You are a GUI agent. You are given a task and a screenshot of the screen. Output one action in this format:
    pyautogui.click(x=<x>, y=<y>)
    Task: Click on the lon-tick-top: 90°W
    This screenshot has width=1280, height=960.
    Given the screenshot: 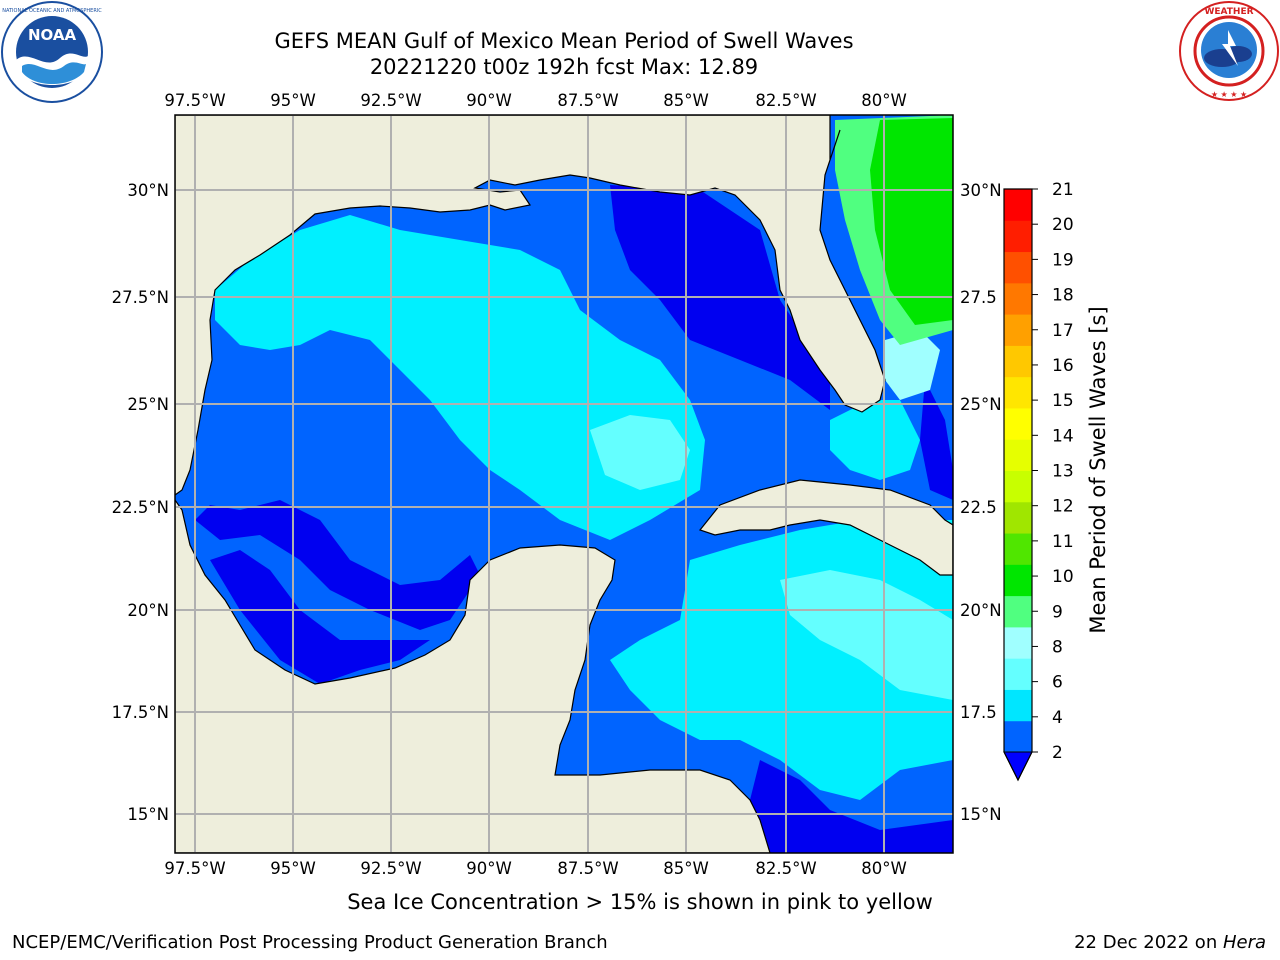 What is the action you would take?
    pyautogui.click(x=489, y=100)
    